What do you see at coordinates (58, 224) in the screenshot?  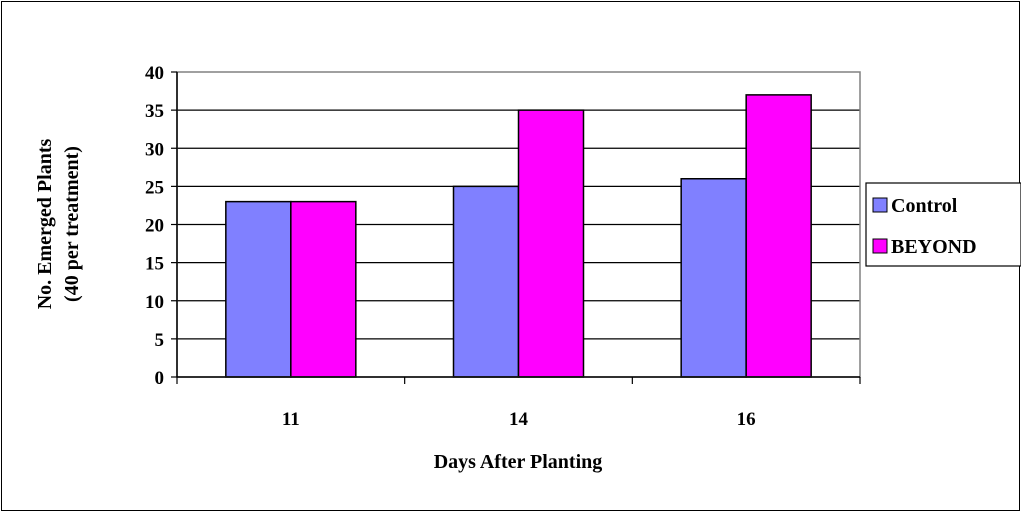 I see `y-axis-title: No. Emerged Plants (40 per treatment)` at bounding box center [58, 224].